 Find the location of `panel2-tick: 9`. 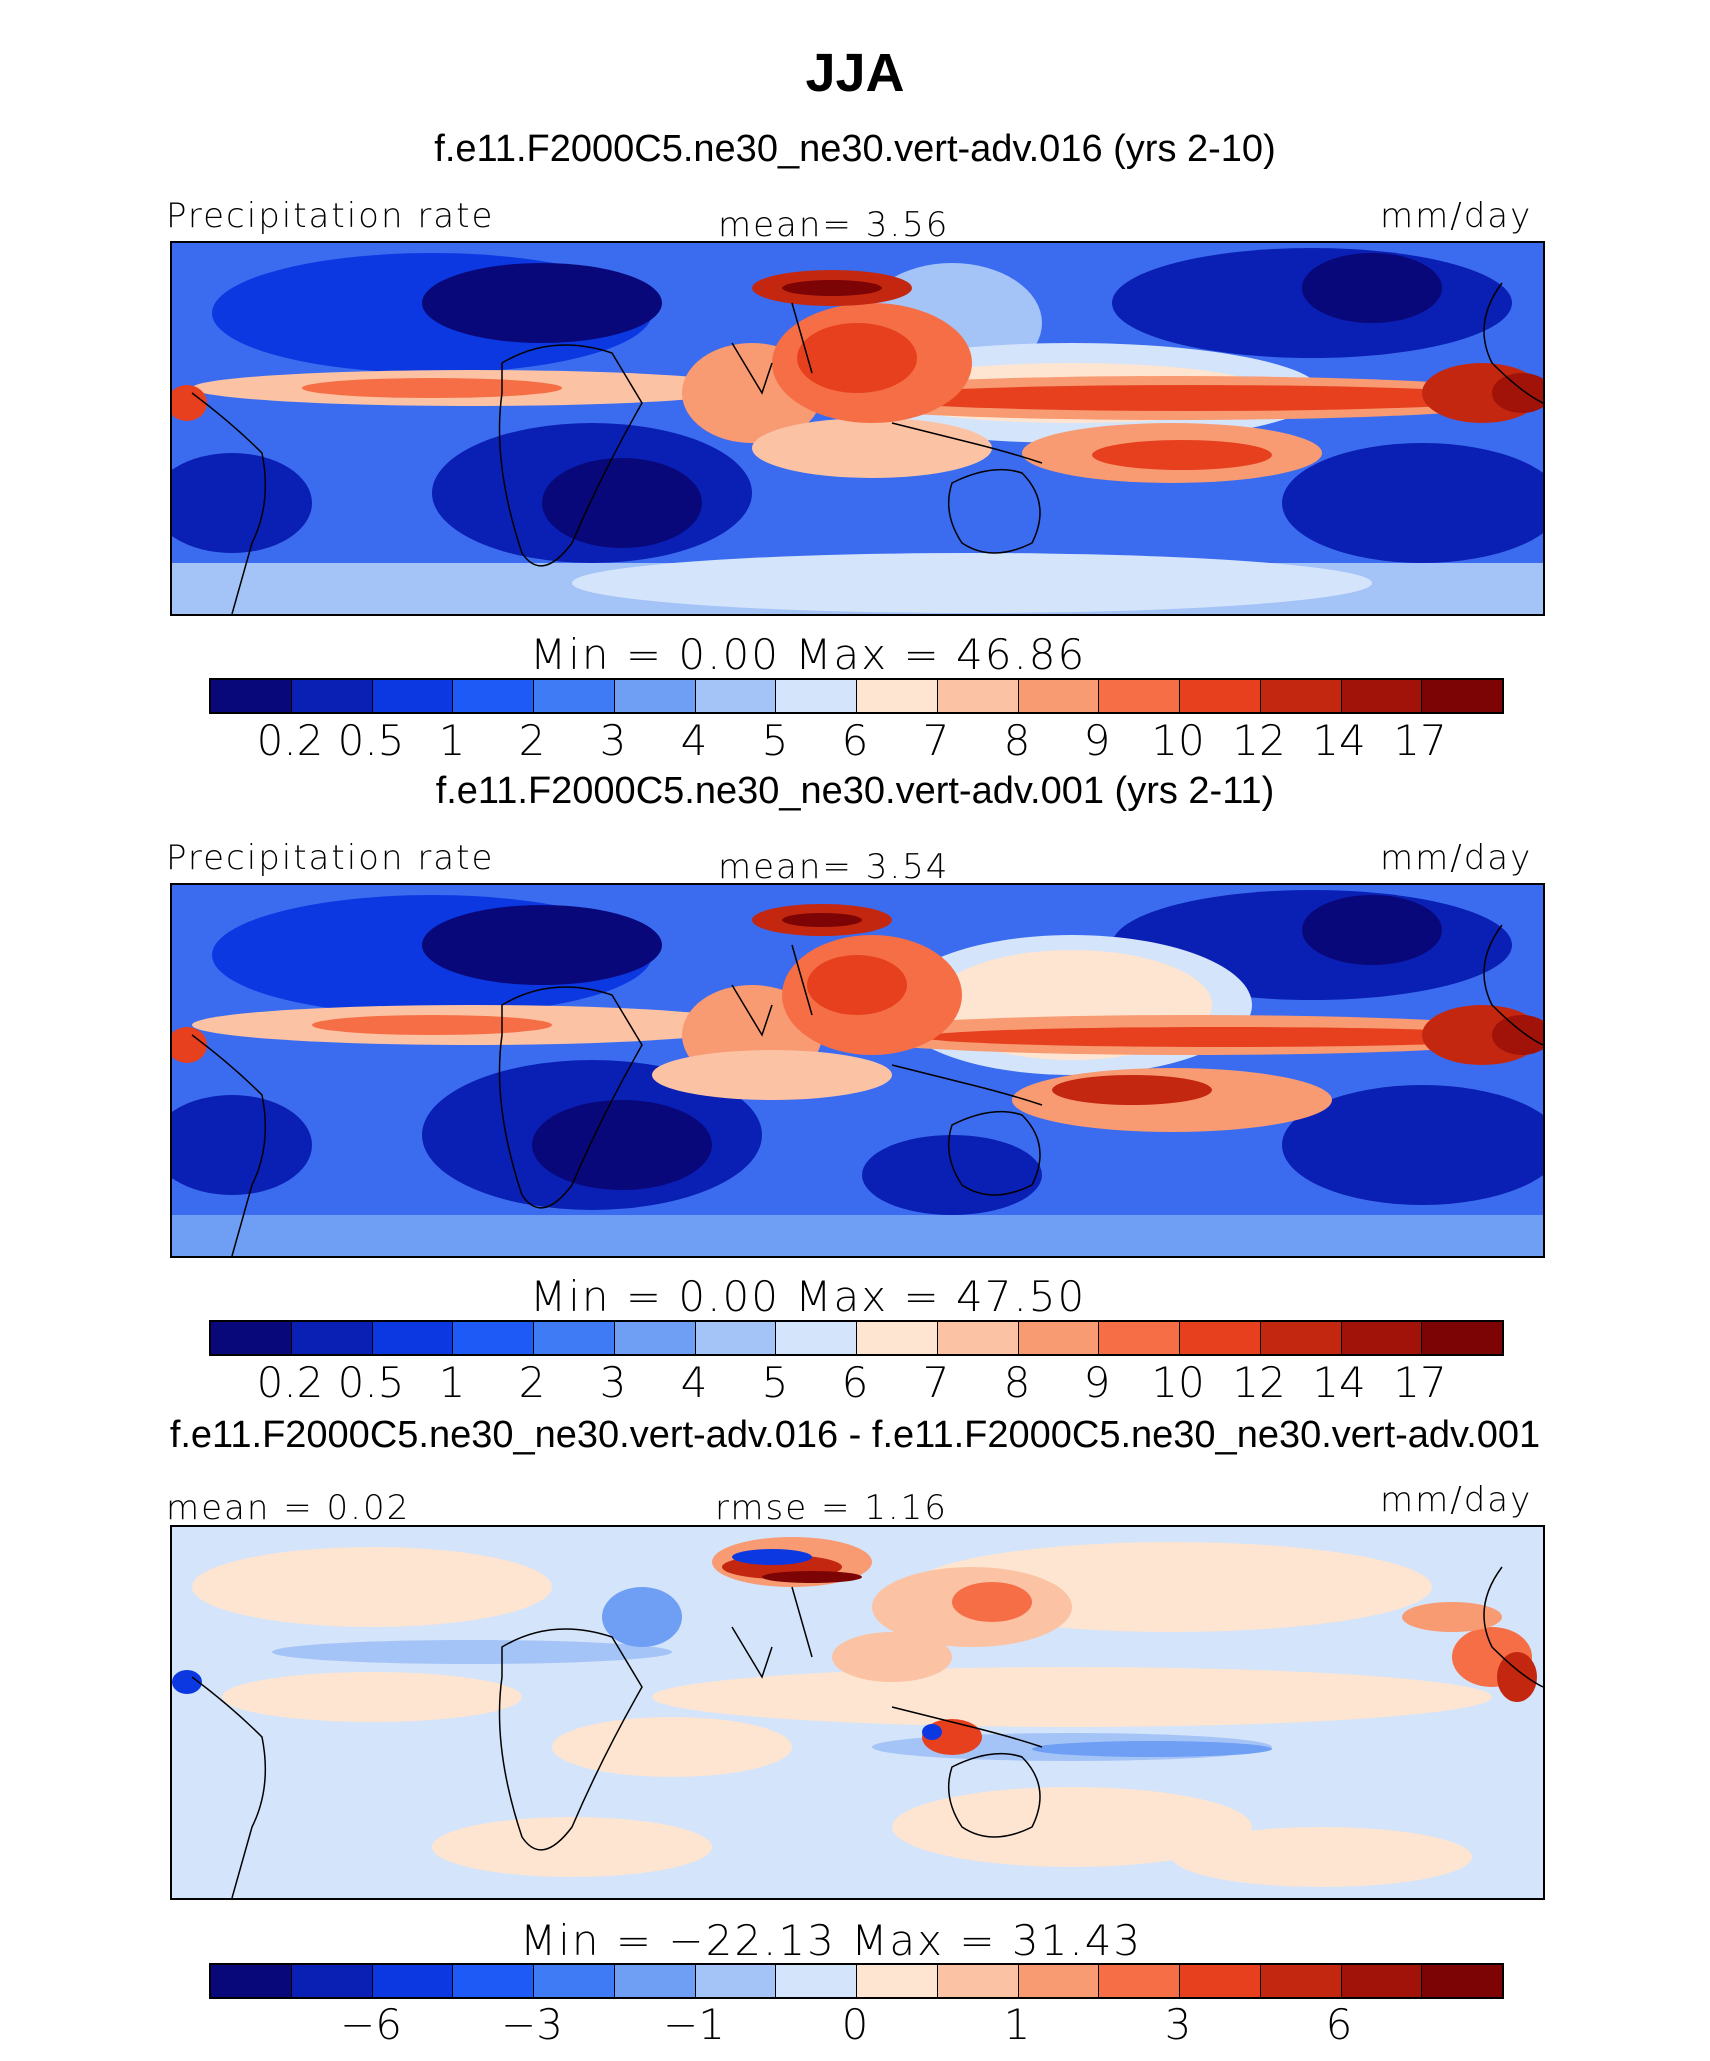

panel2-tick: 9 is located at coordinates (1097, 1382).